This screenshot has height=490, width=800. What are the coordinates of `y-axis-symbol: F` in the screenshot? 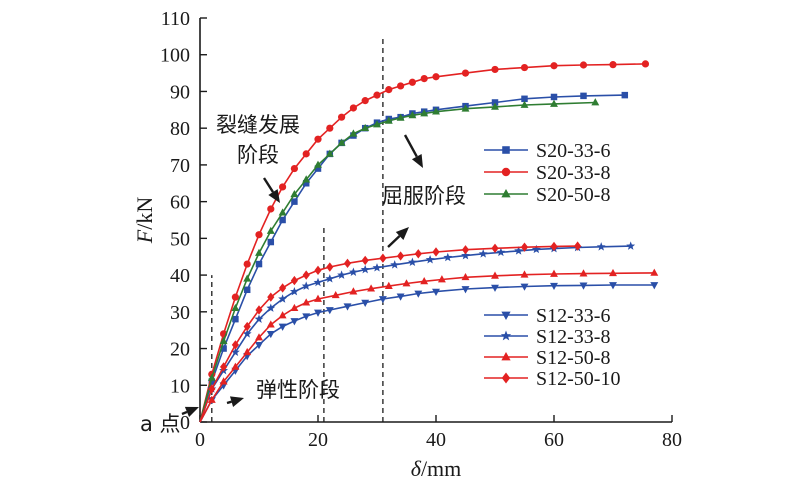 It's located at (144, 236).